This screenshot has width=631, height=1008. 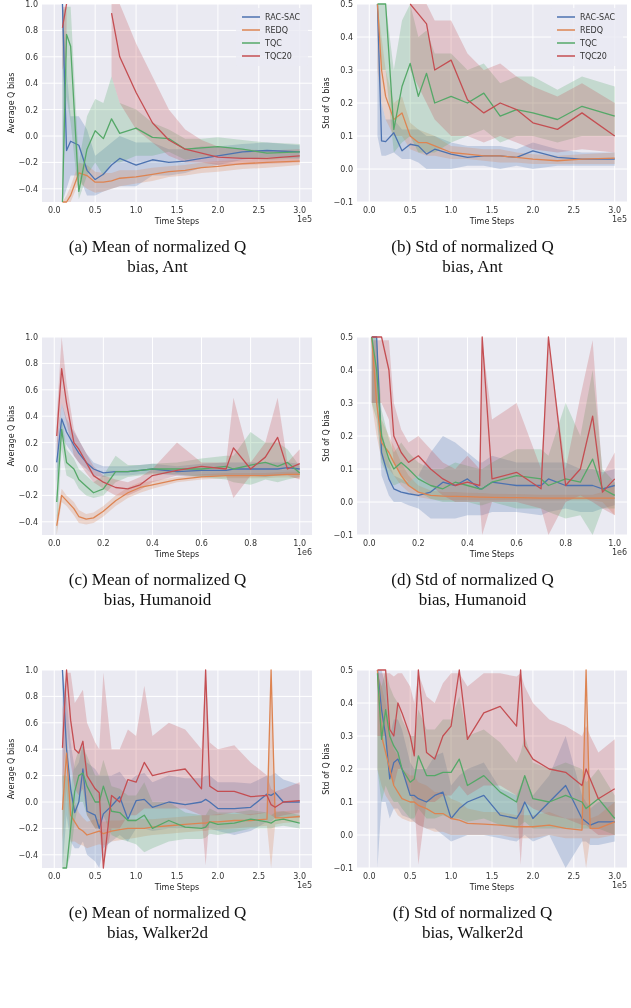 What do you see at coordinates (201, 543) in the screenshot?
I see `x-tick-label: 0.6` at bounding box center [201, 543].